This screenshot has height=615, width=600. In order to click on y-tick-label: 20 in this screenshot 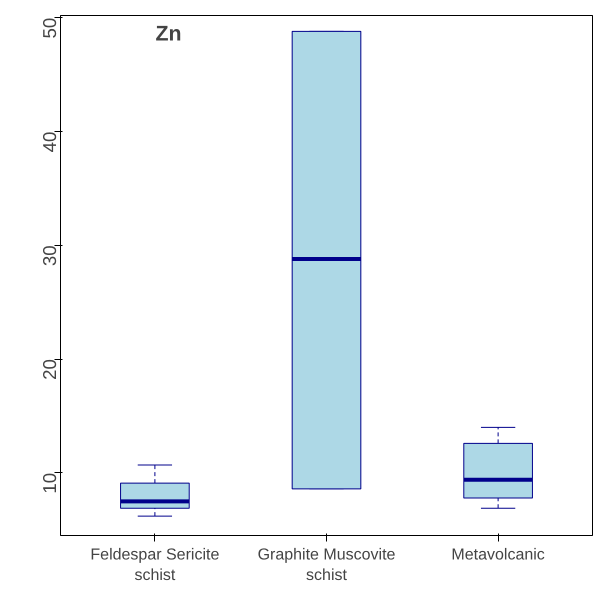, I will do `click(49, 369)`.